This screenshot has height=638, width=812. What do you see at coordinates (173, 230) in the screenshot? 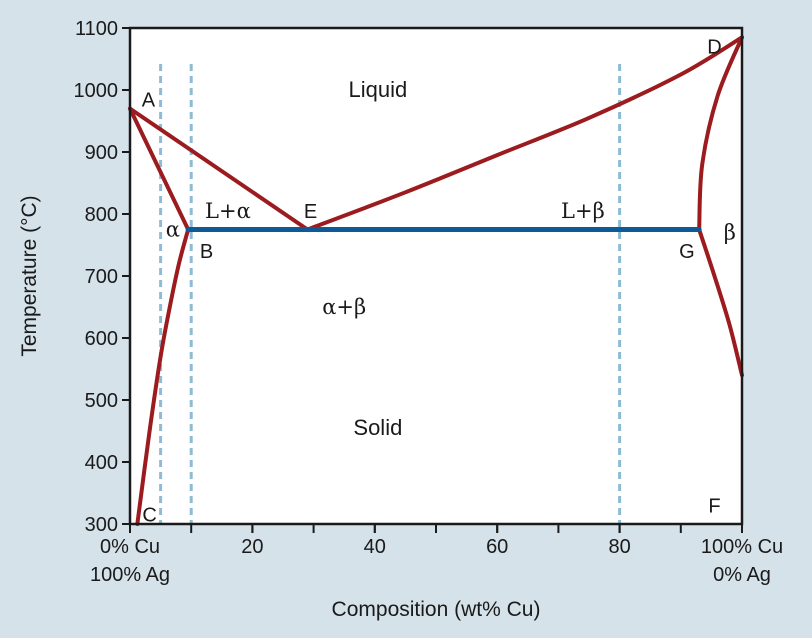
I see `region-label-alpha: α` at bounding box center [173, 230].